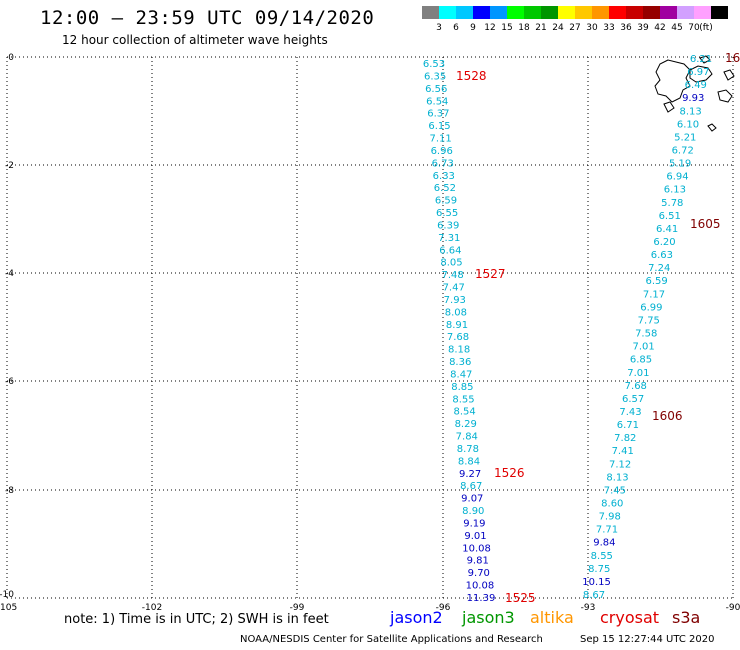  What do you see at coordinates (670, 216) in the screenshot?
I see `swh-value-east-track: 6.51` at bounding box center [670, 216].